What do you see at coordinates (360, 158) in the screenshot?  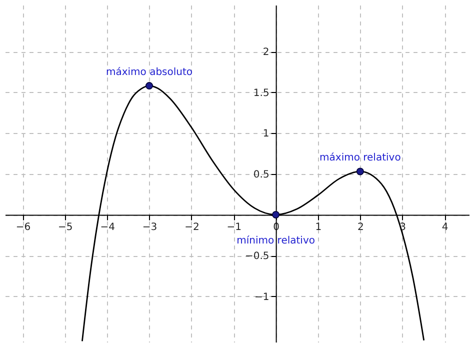 I see `annotation: máximo relativo` at bounding box center [360, 158].